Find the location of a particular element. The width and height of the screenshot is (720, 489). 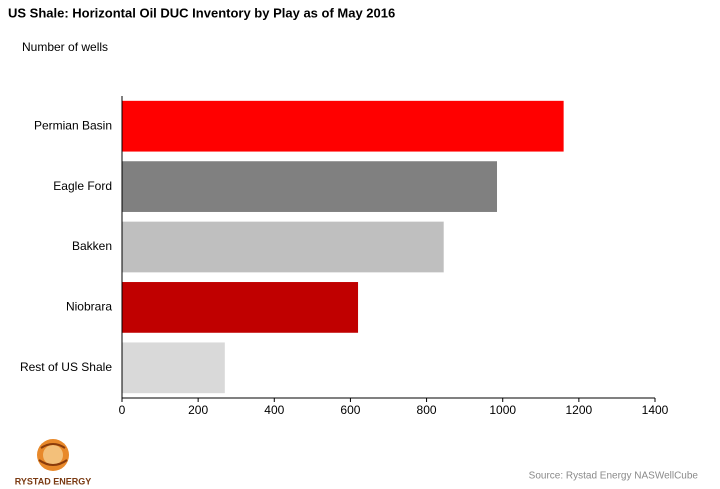

logo is located at coordinates (53, 455).